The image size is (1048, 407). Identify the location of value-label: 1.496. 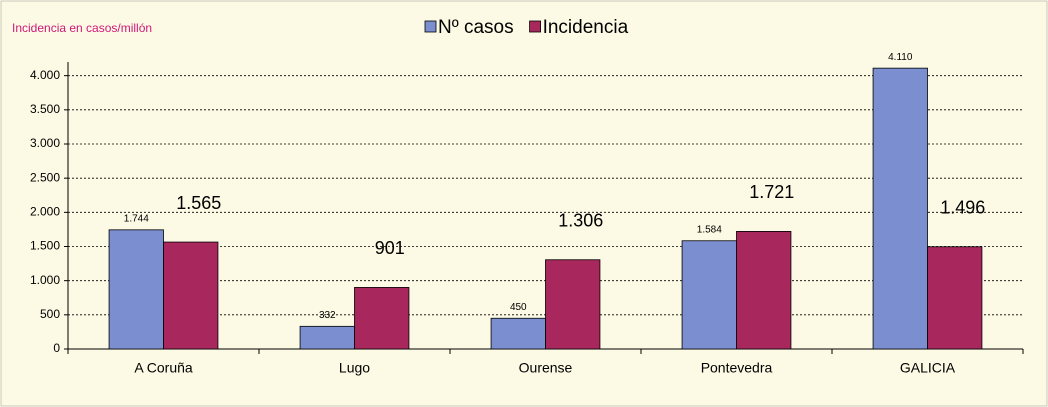
(962, 208).